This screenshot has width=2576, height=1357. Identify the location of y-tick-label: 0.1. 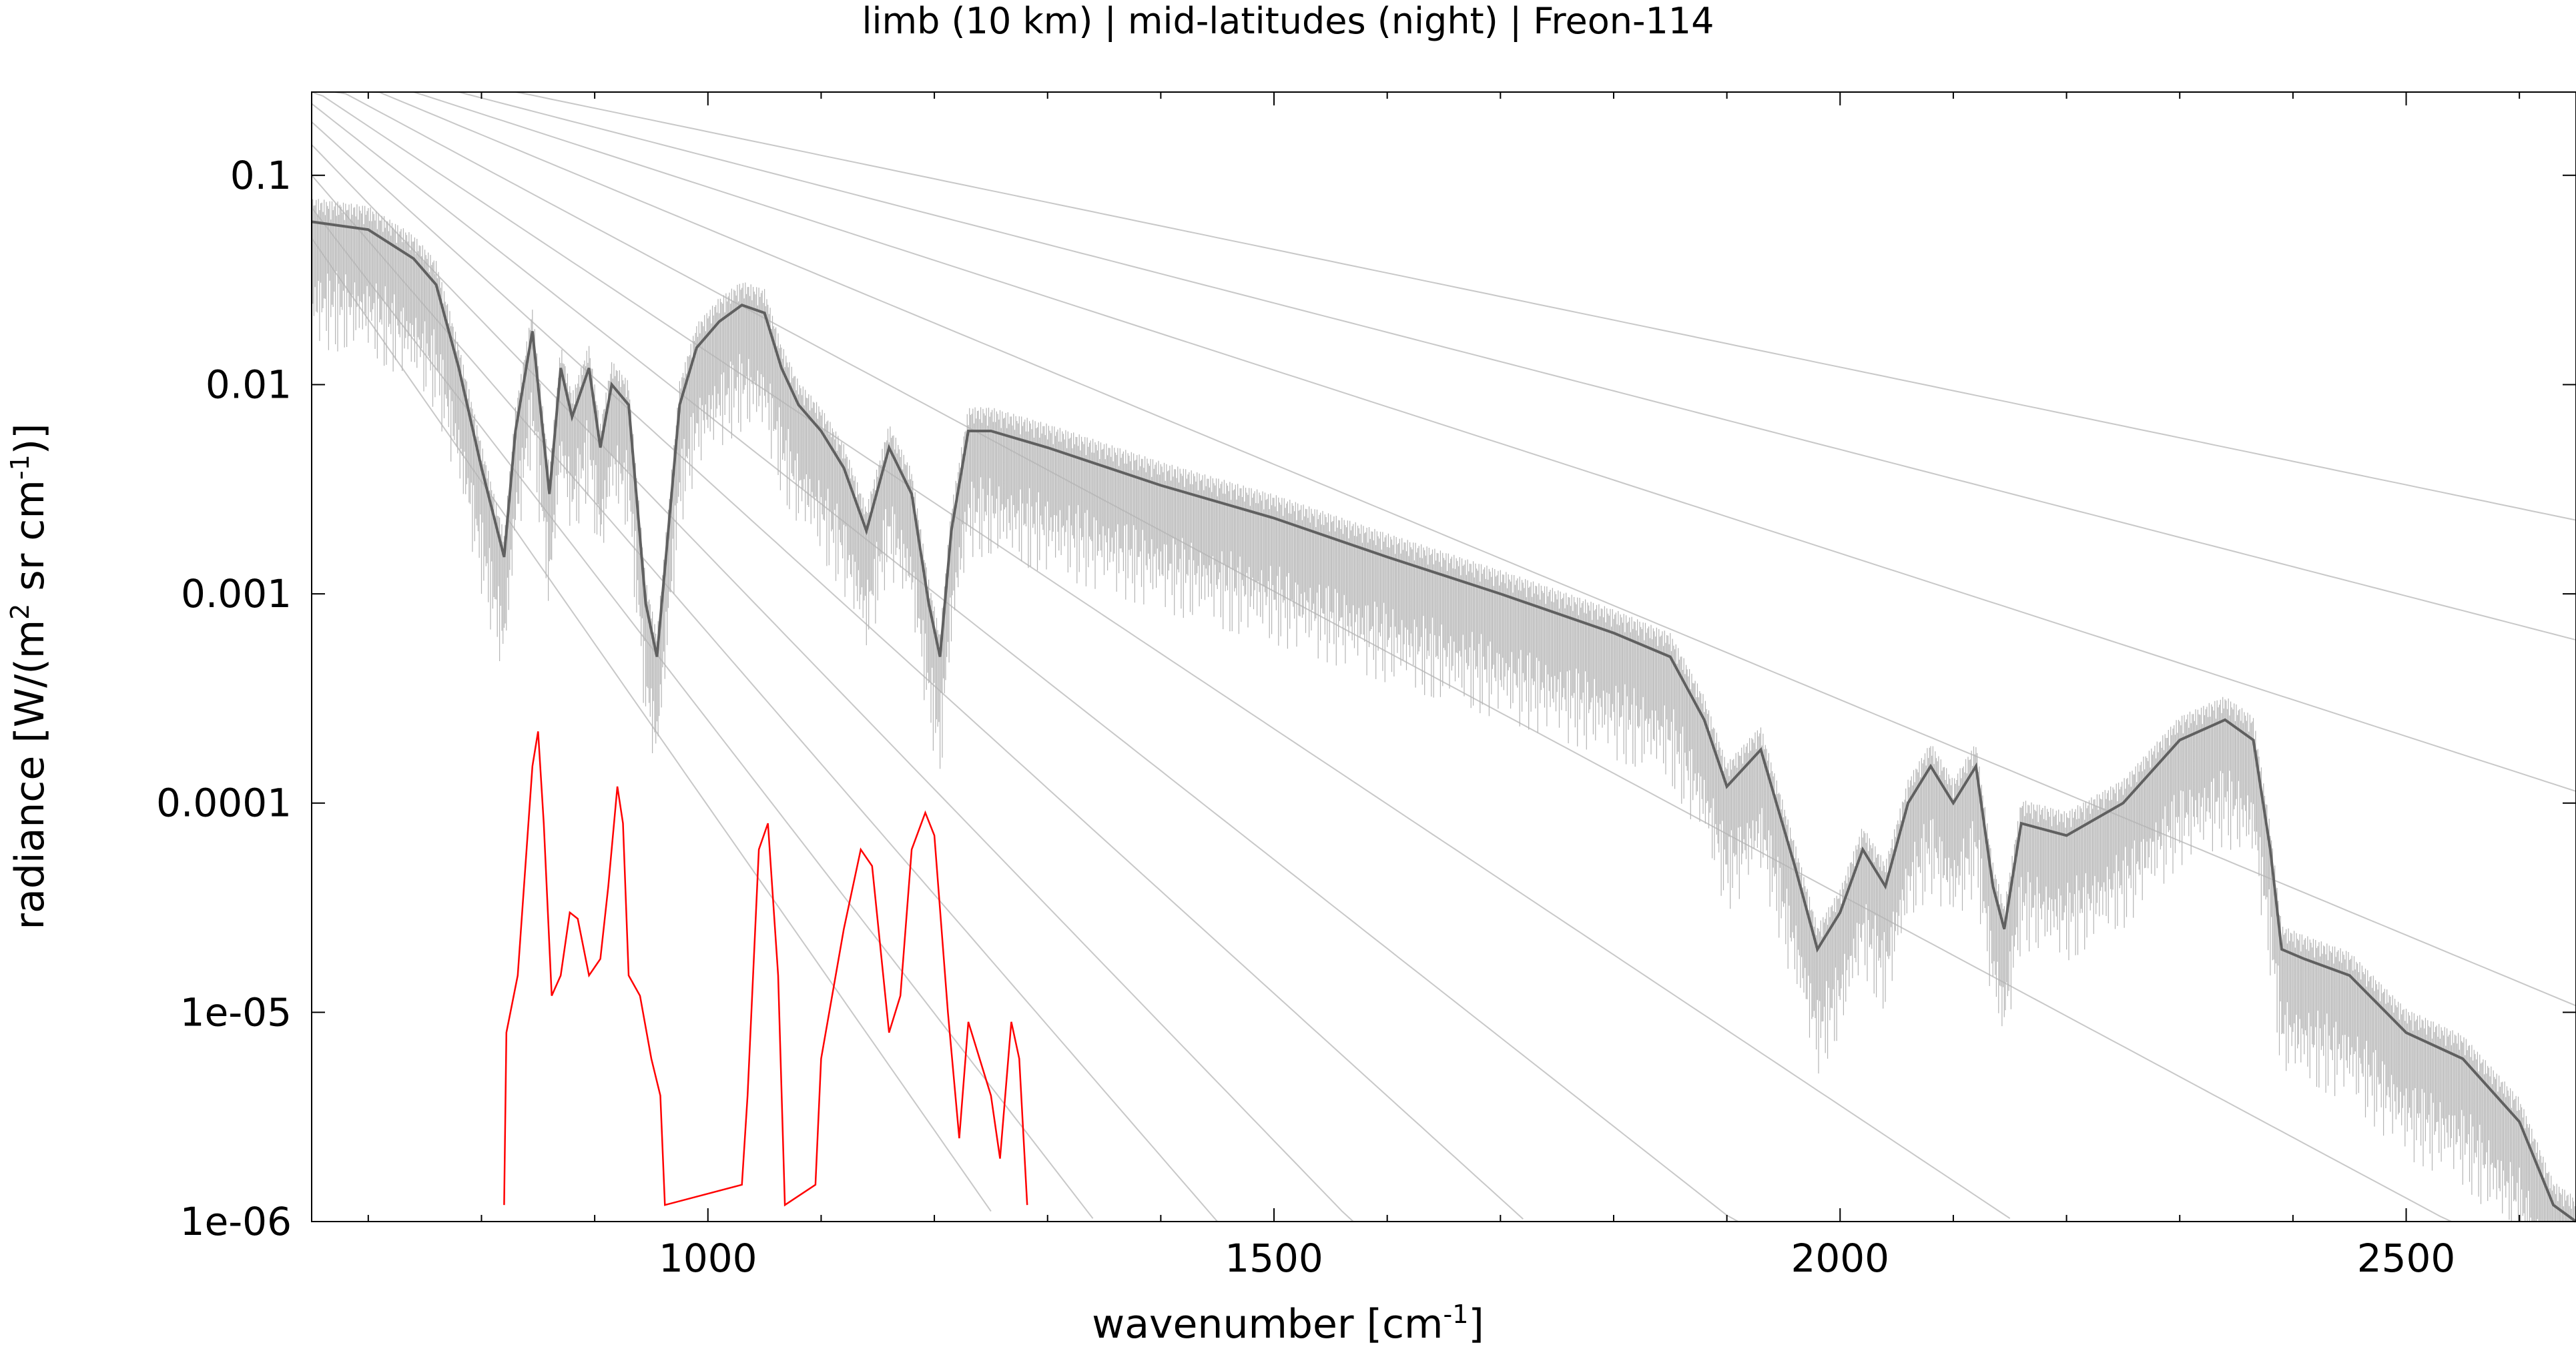
(261, 175).